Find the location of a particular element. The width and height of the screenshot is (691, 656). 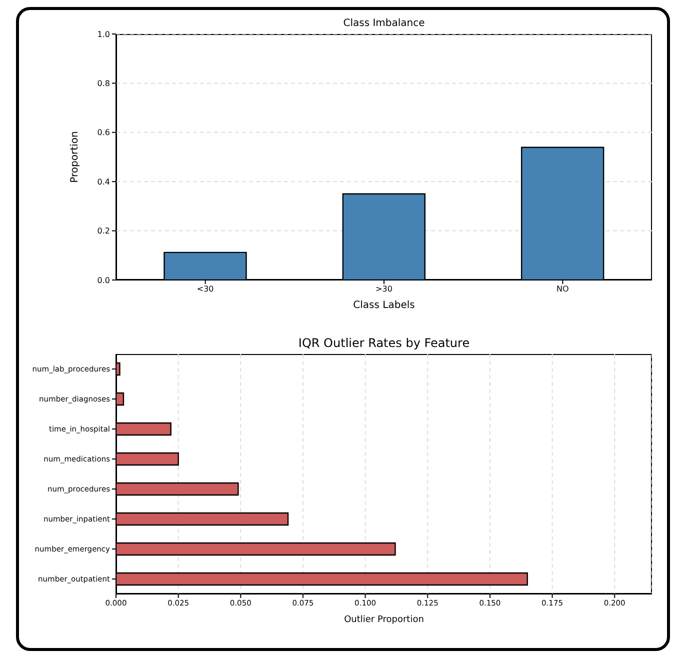

y-tick-label: 0.4 is located at coordinates (103, 181).